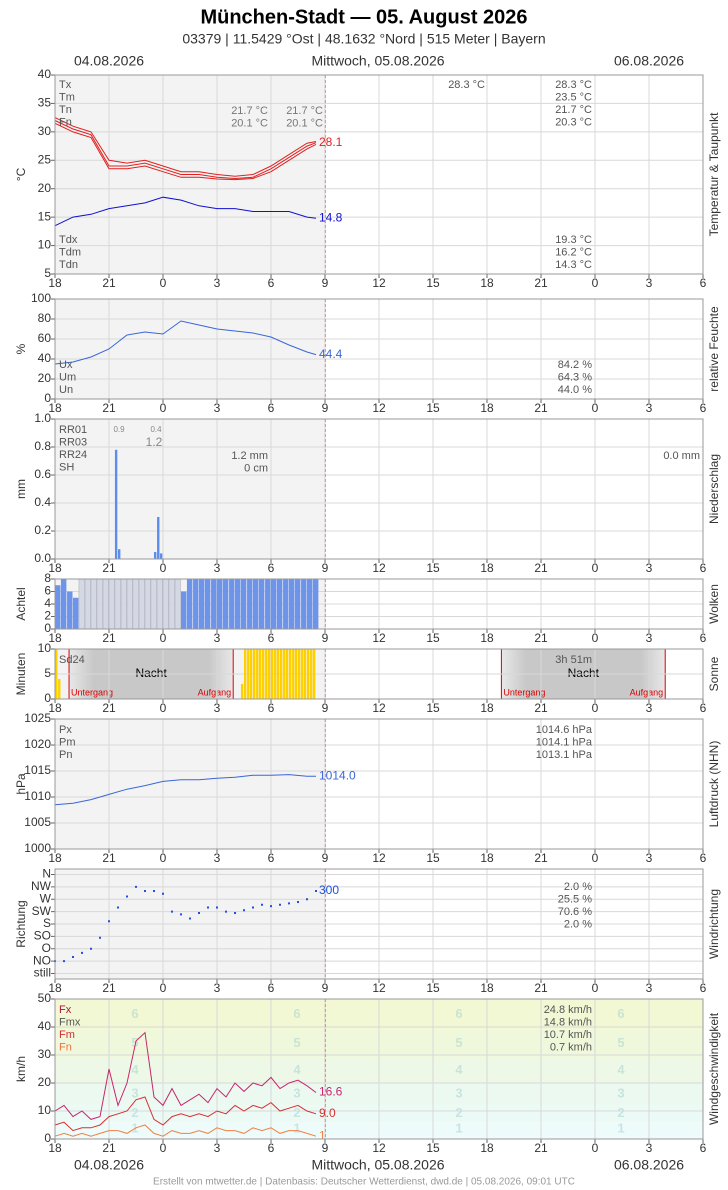 Image resolution: width=728 pixels, height=1190 pixels. I want to click on stat-text: Ux, so click(66, 365).